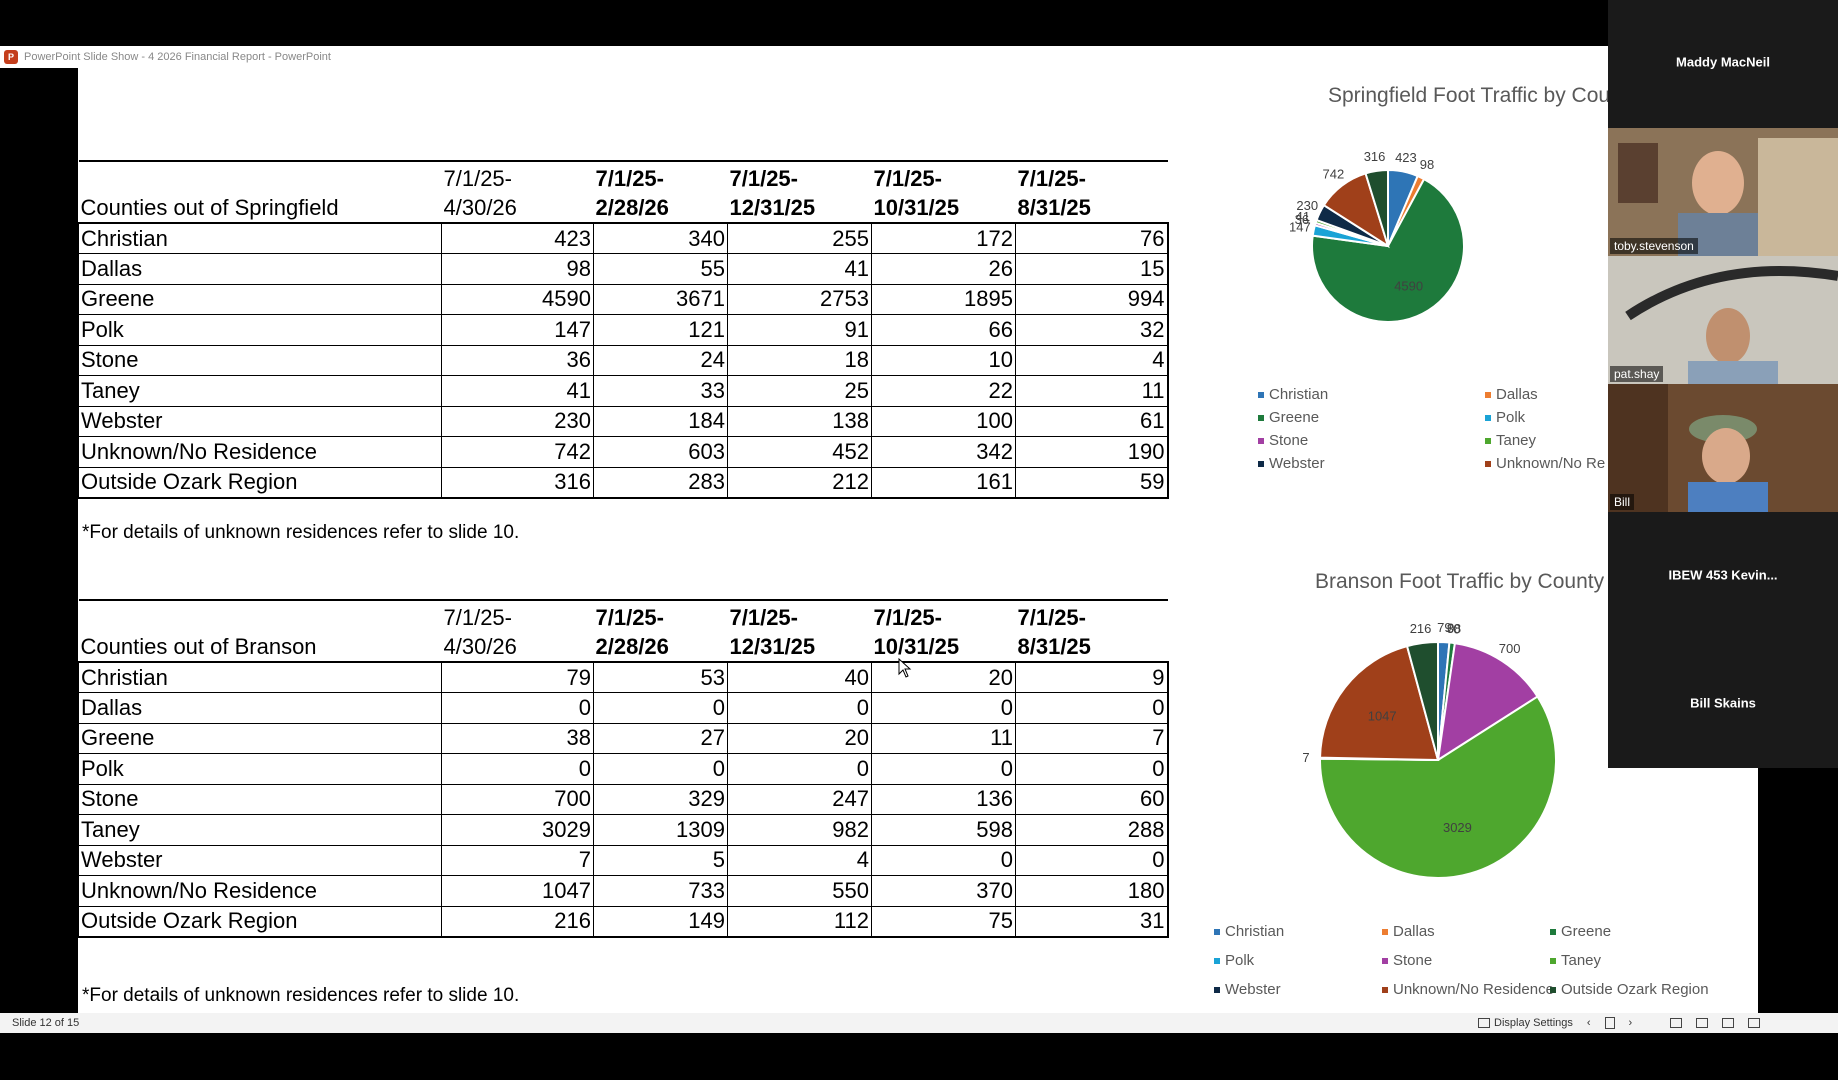 Image resolution: width=1838 pixels, height=1080 pixels. What do you see at coordinates (1525, 1023) in the screenshot?
I see `display-settings-button: Display Settings` at bounding box center [1525, 1023].